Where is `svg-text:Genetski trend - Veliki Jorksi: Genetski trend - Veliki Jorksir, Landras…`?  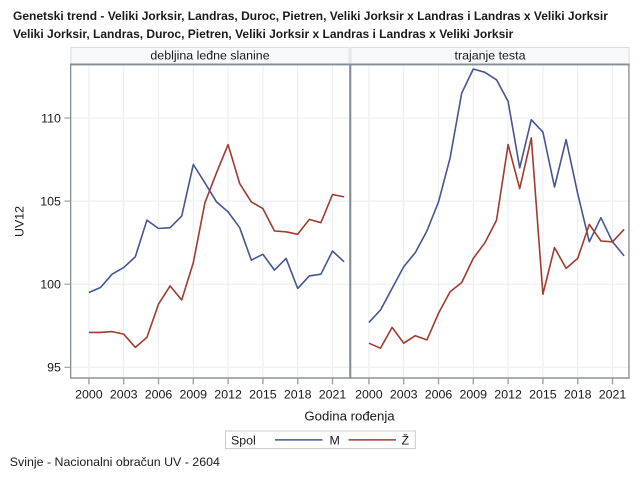
svg-text:Genetski trend - Veliki Jorksi: Genetski trend - Veliki Jorksir, Landras… is located at coordinates (310, 16).